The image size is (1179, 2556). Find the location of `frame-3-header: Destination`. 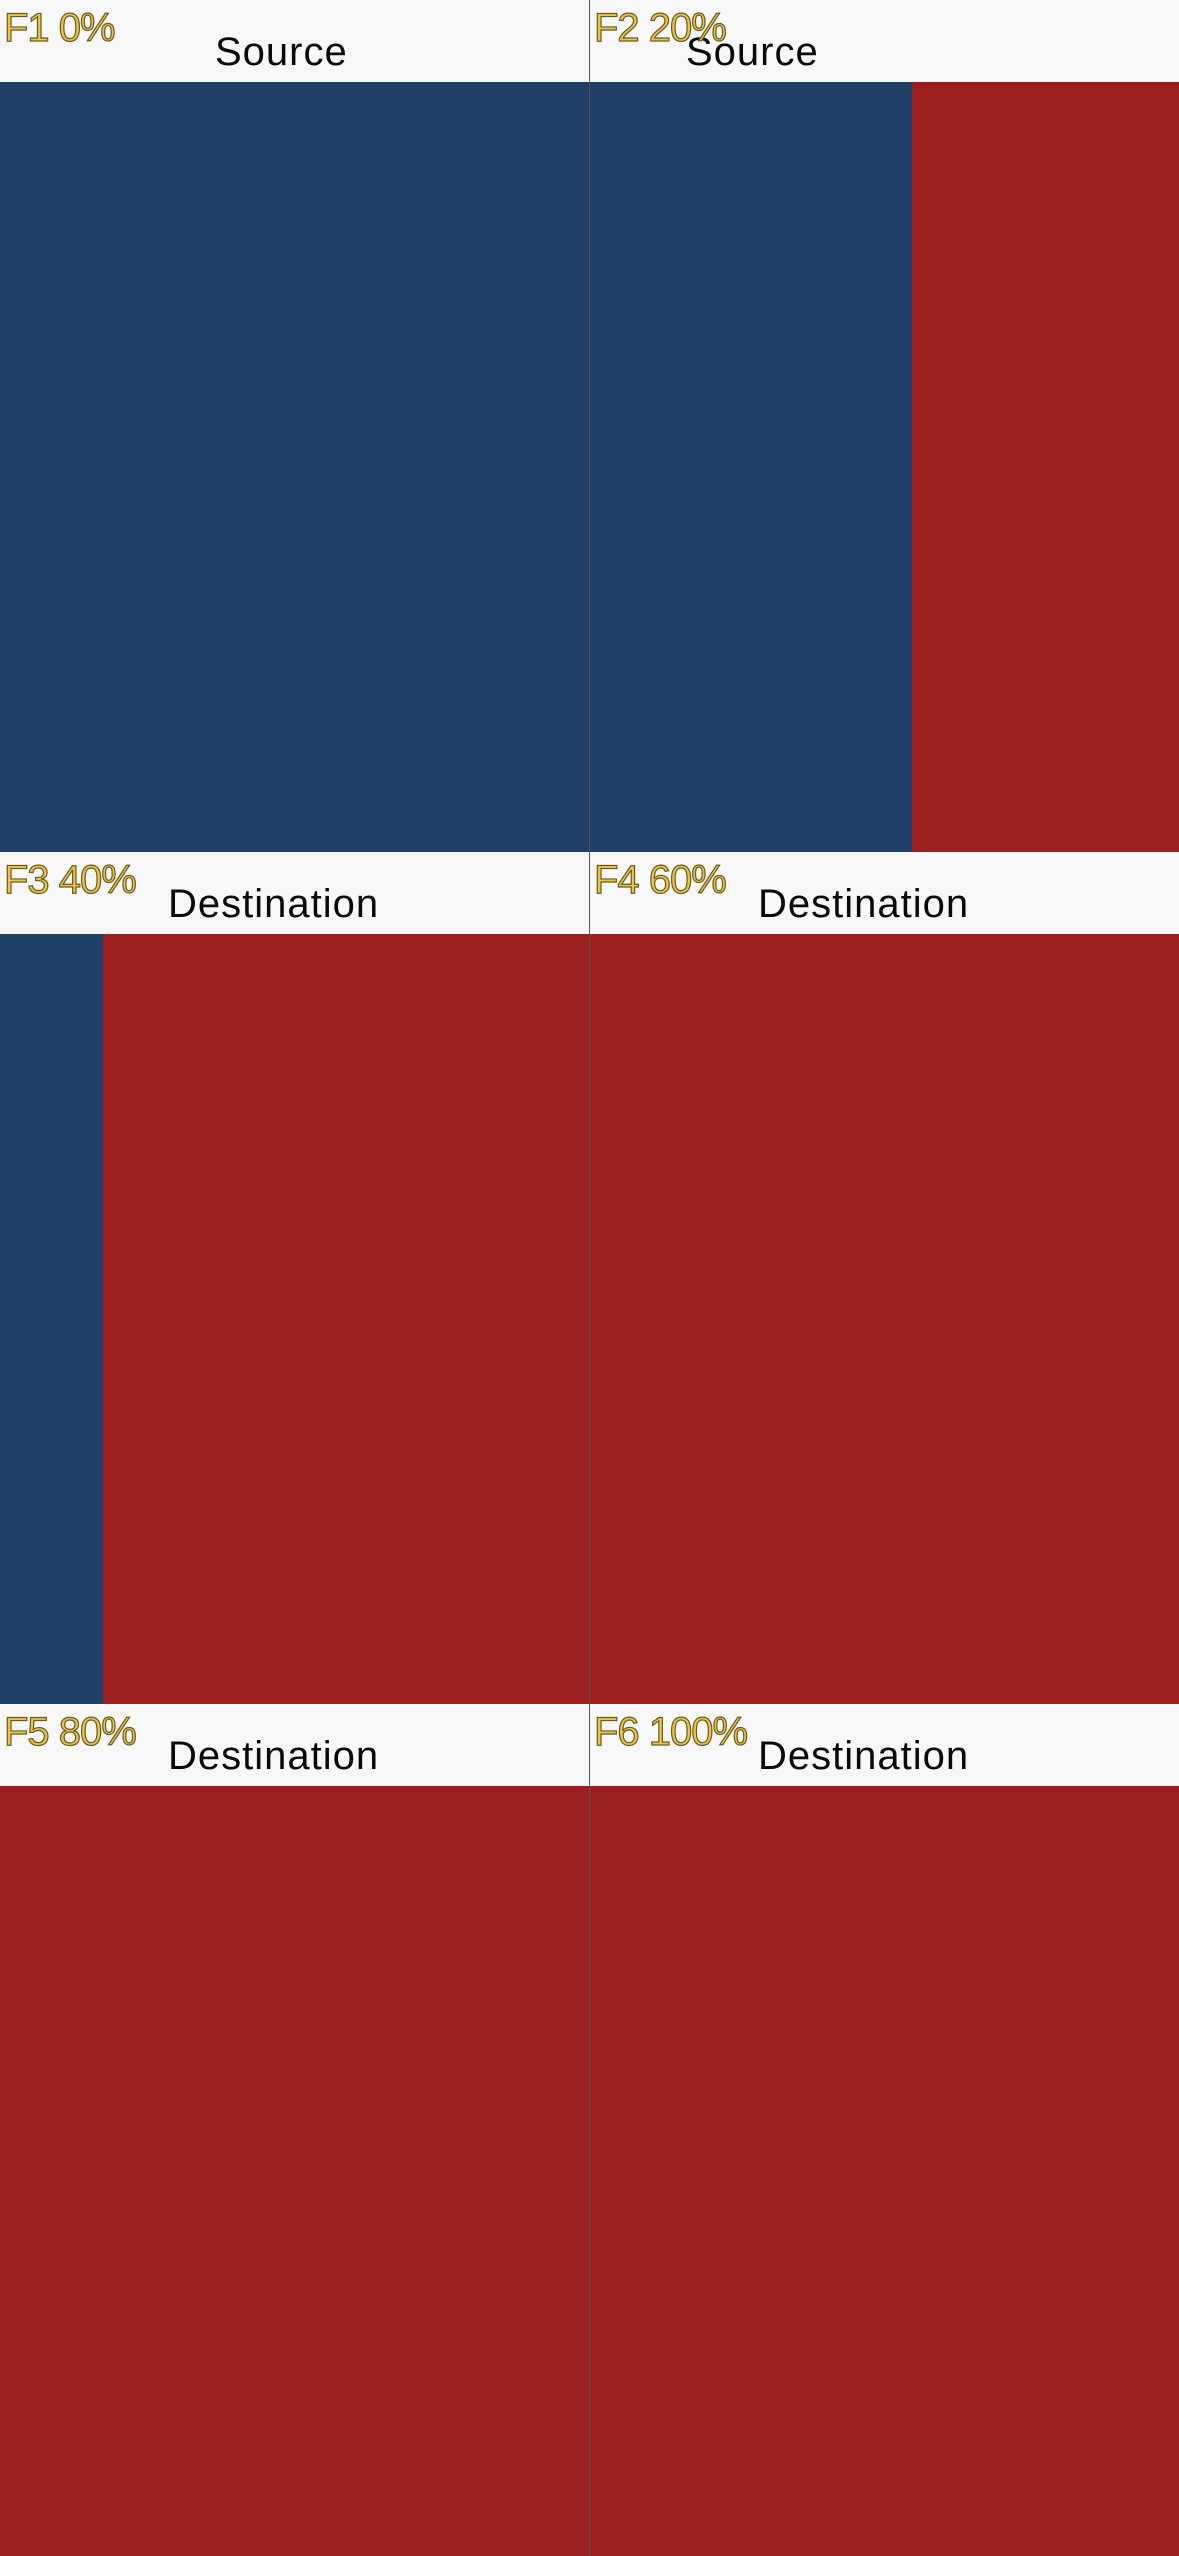

frame-3-header: Destination is located at coordinates (294, 893).